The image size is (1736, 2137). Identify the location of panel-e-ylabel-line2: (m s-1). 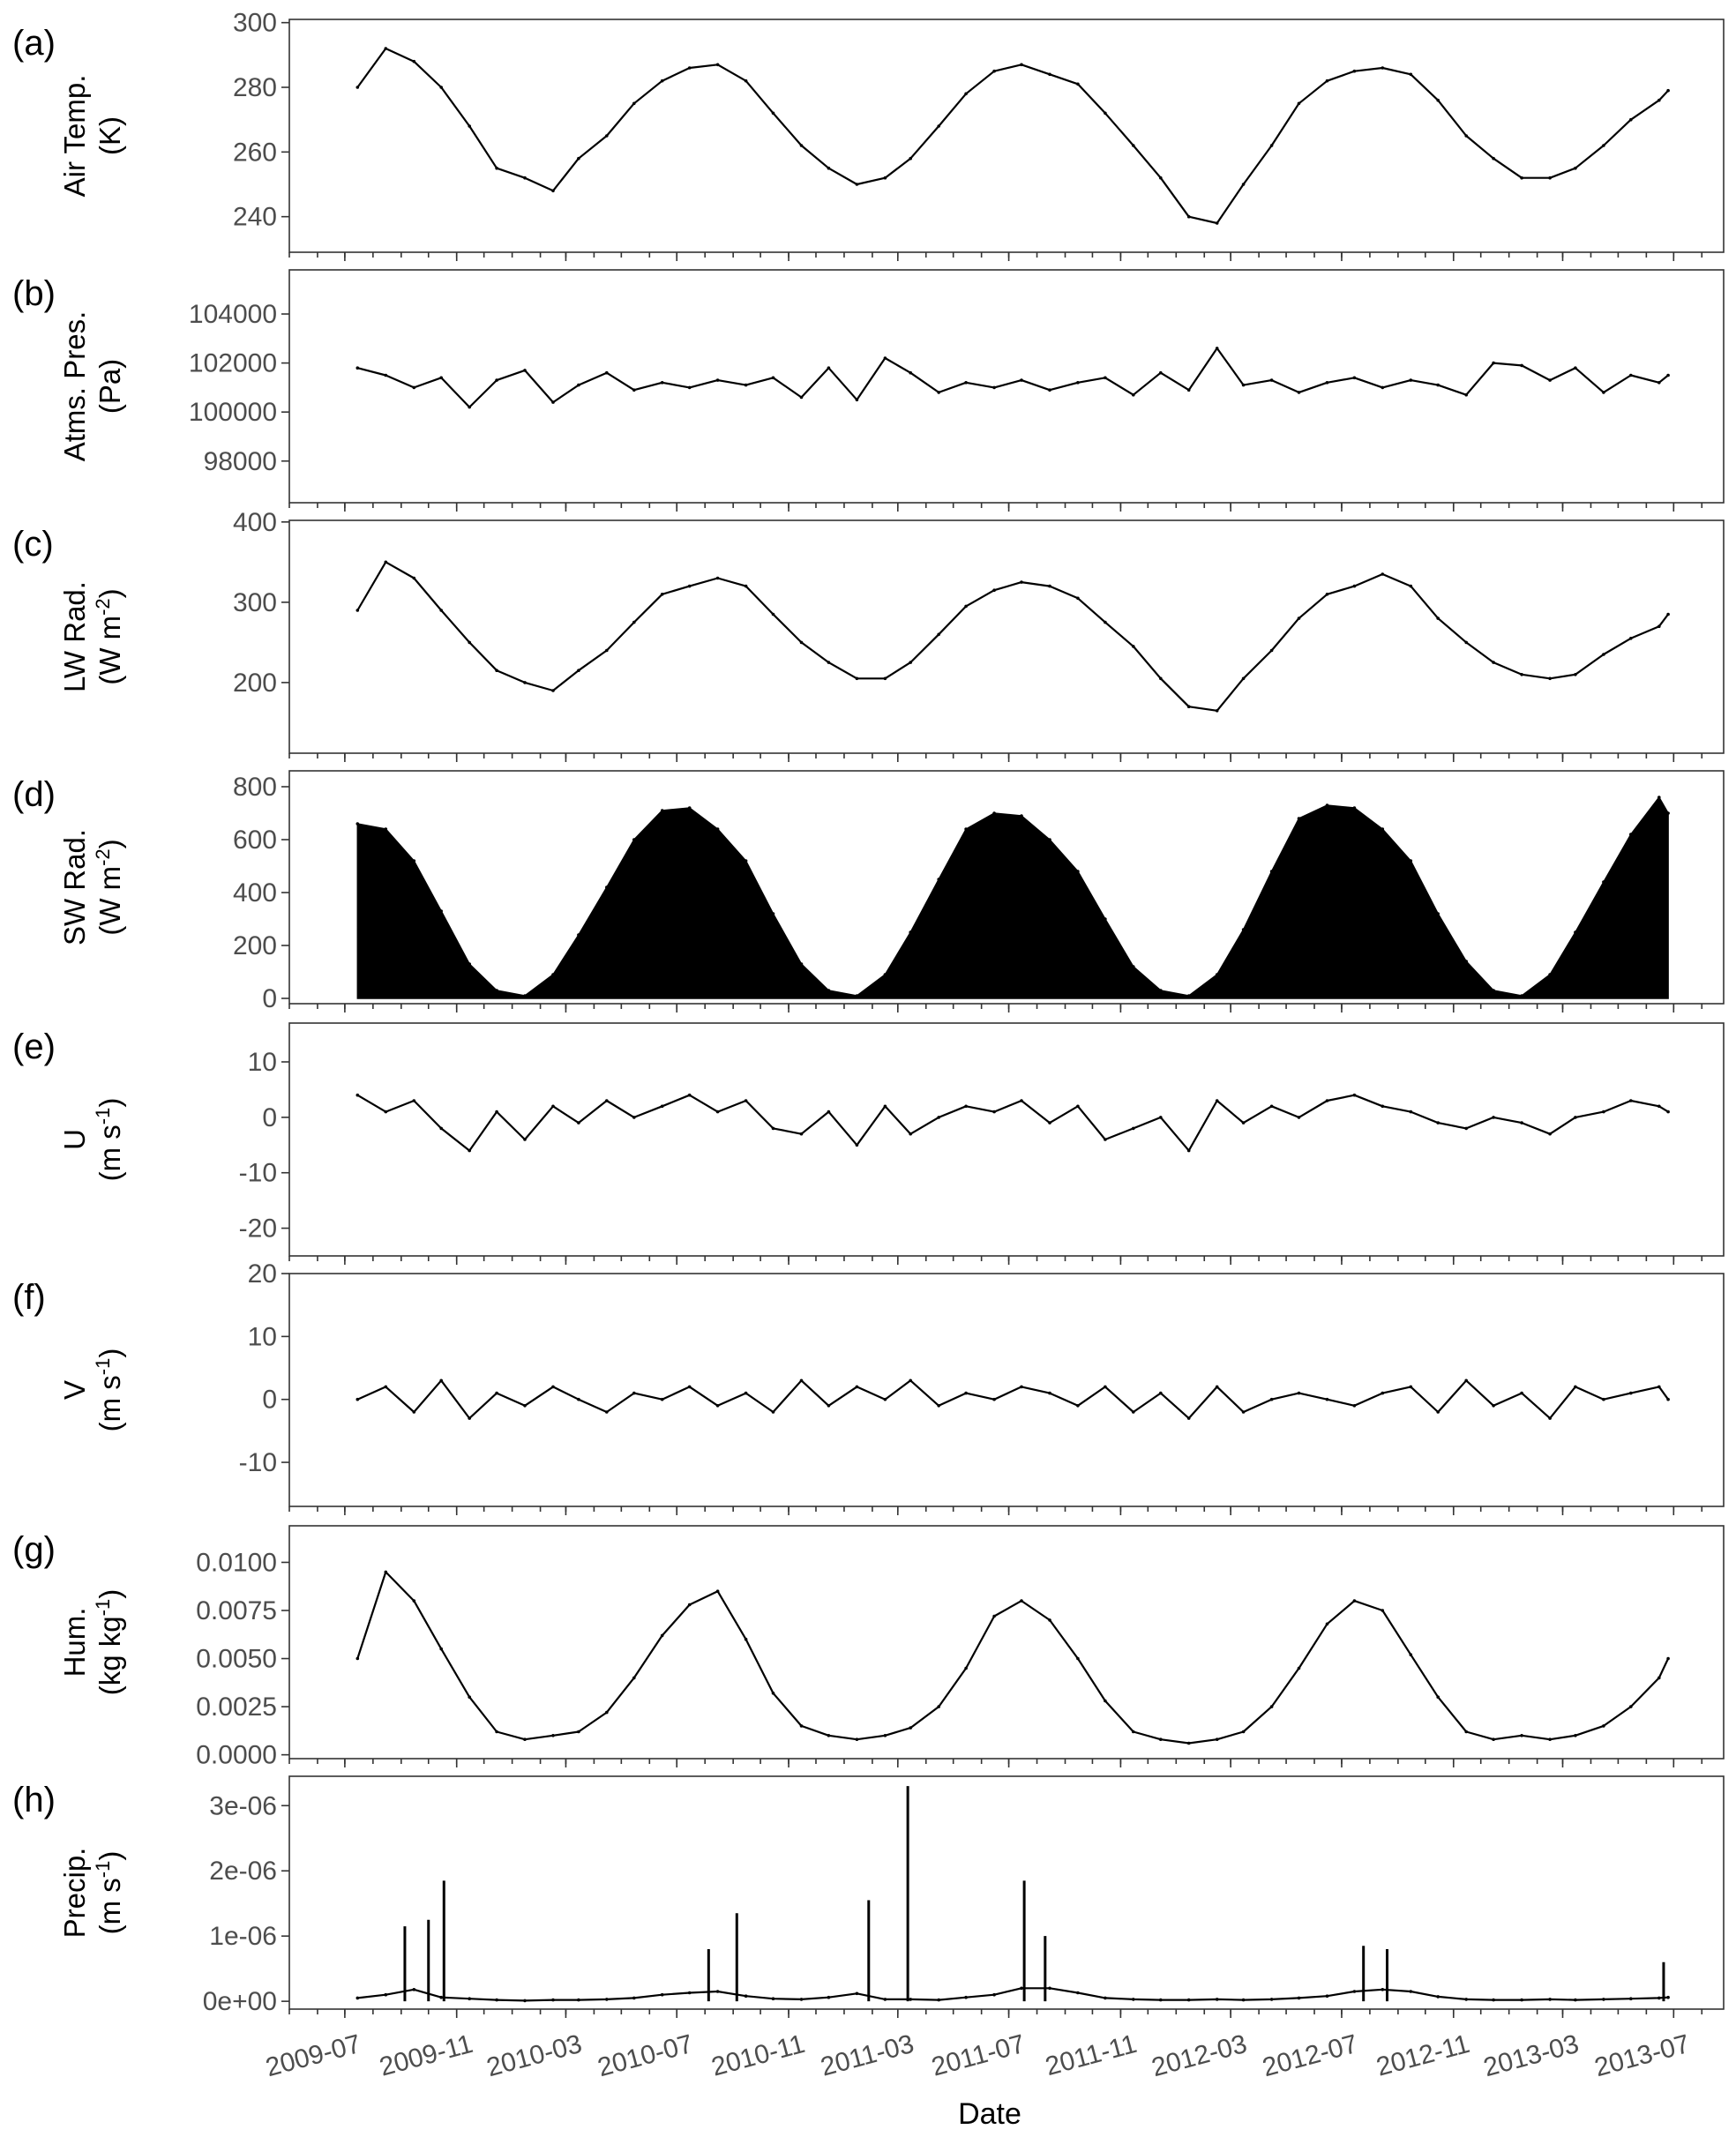
(109, 1140).